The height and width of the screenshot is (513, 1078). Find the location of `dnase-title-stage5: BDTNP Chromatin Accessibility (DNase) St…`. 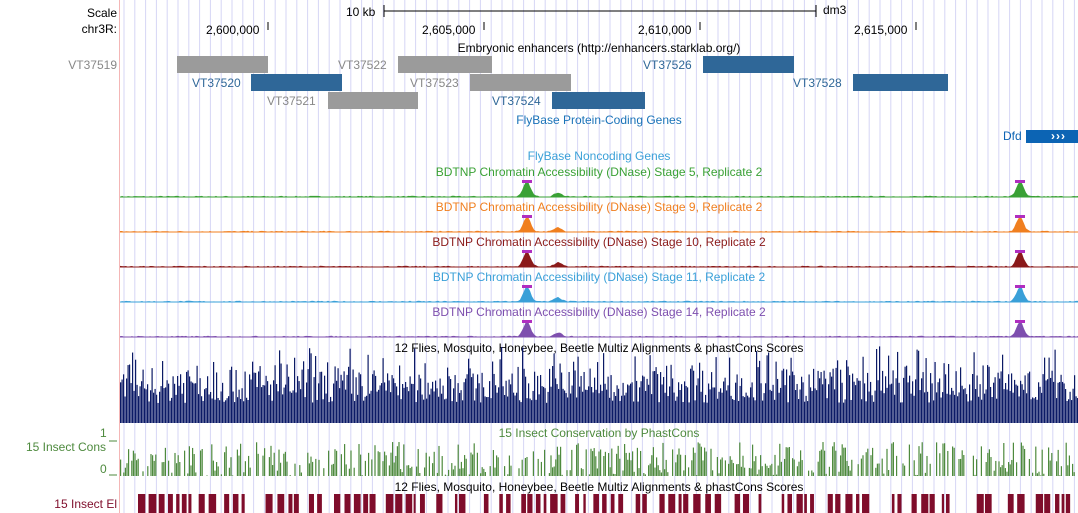

dnase-title-stage5: BDTNP Chromatin Accessibility (DNase) St… is located at coordinates (599, 172).